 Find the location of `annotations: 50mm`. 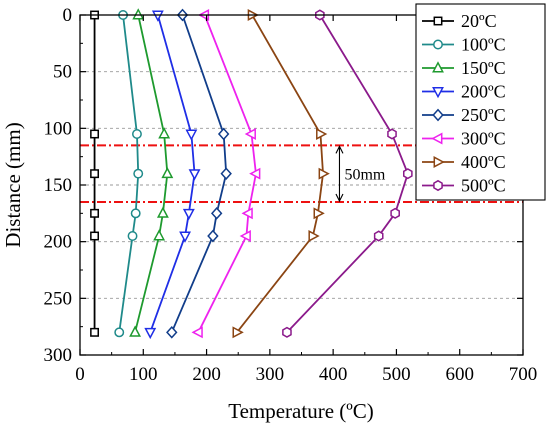

annotations: 50mm is located at coordinates (360, 174).